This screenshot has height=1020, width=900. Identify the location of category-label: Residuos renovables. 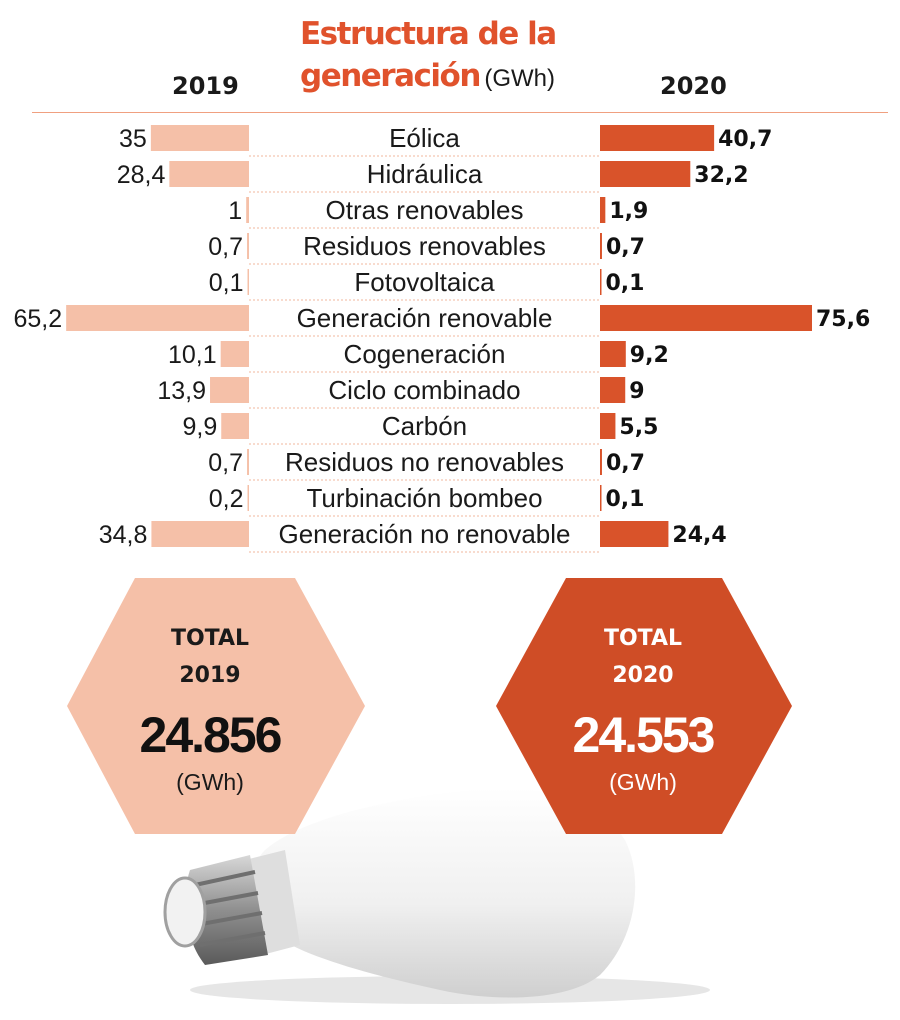
(424, 246).